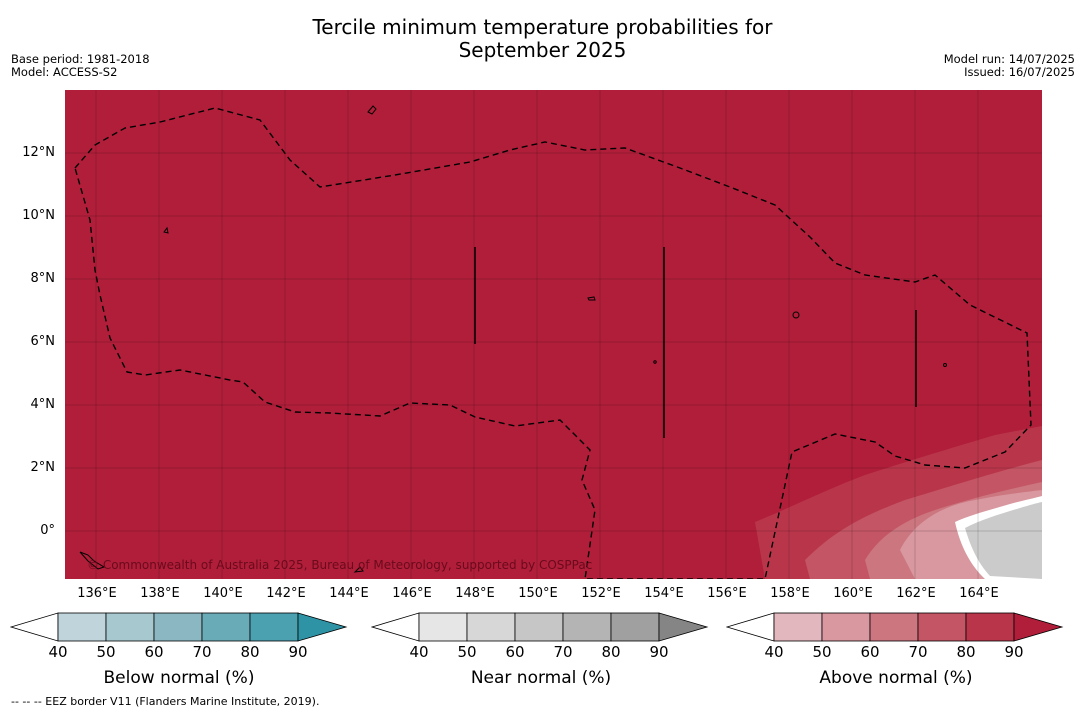  I want to click on map-title-line2: September 2025, so click(542, 50).